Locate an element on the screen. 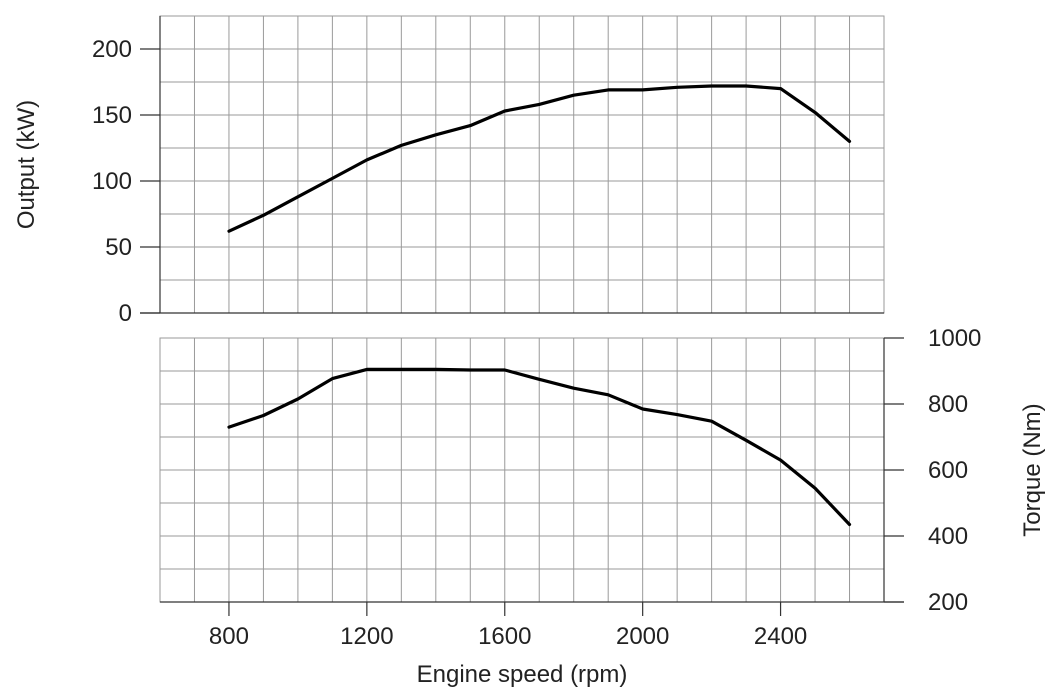  torque-y-tick-label: 400 is located at coordinates (948, 536).